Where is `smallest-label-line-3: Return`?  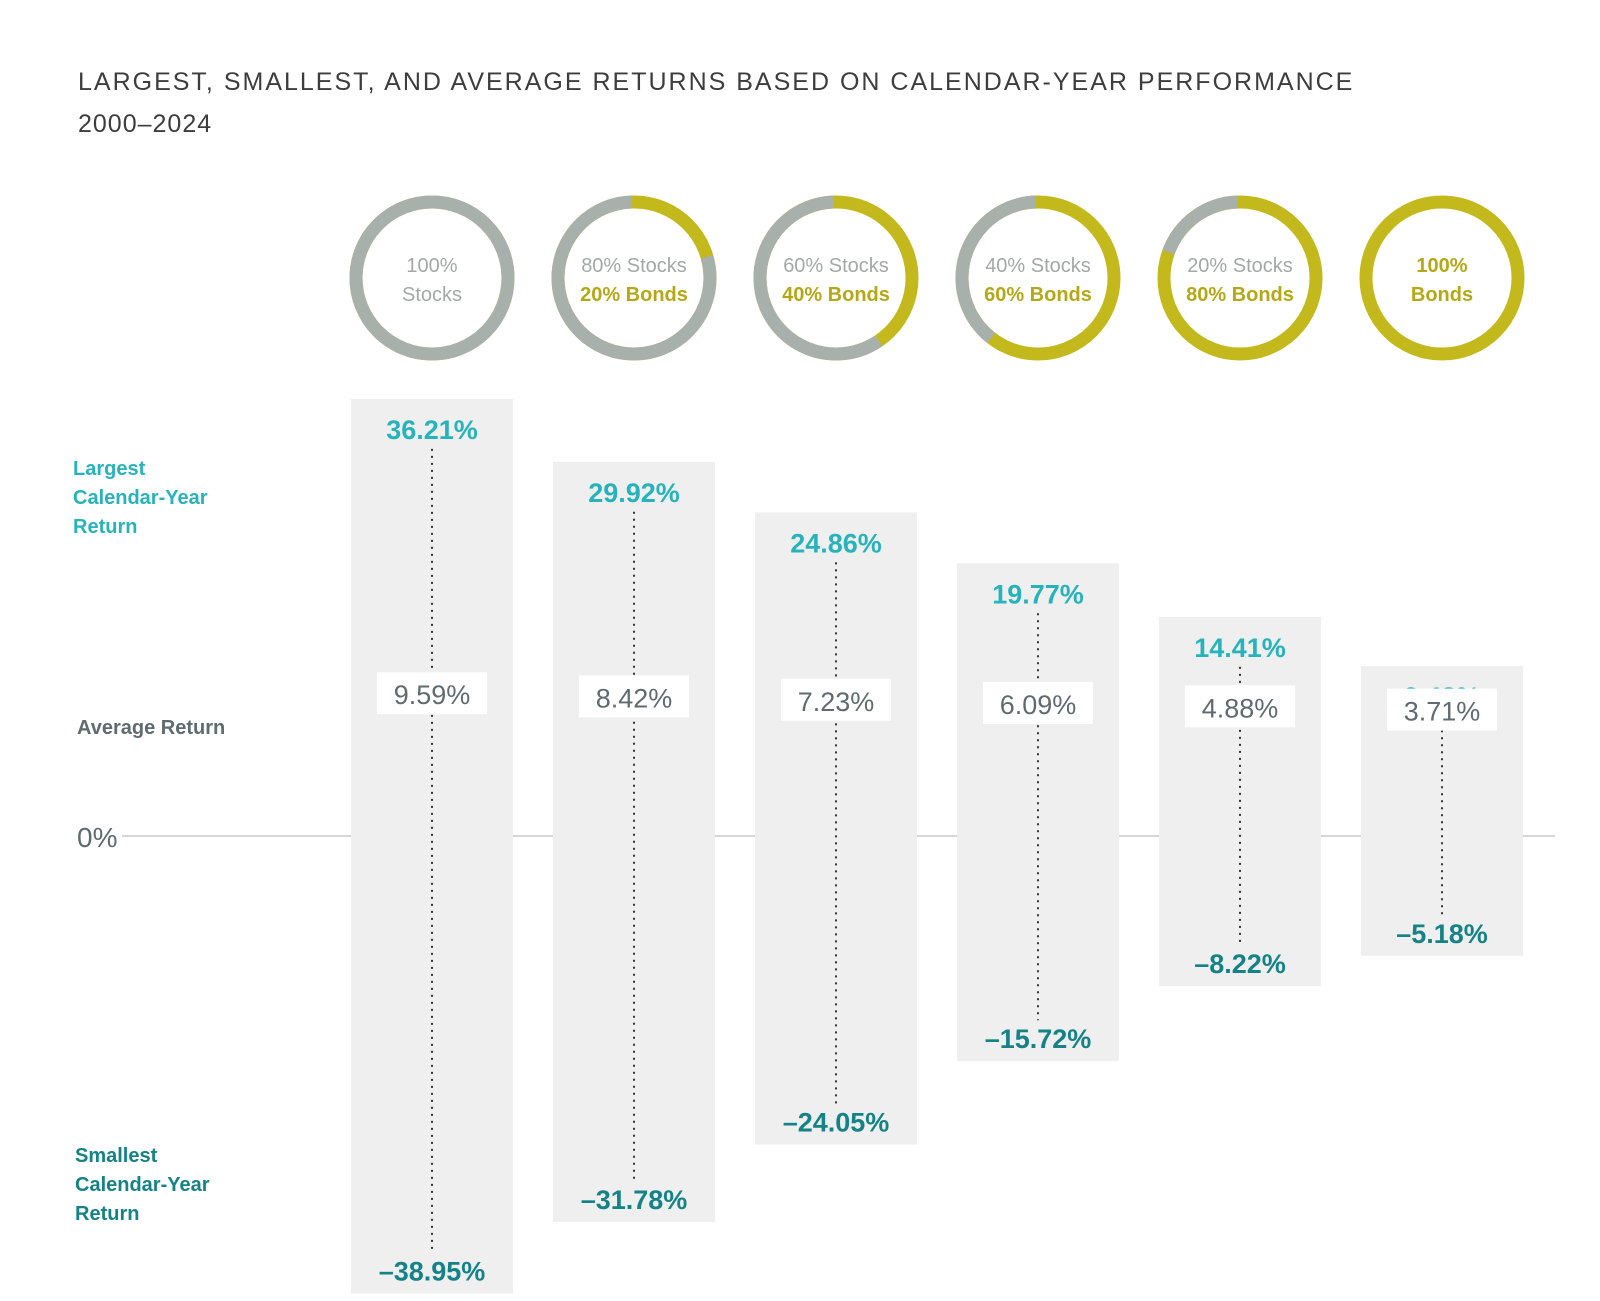 smallest-label-line-3: Return is located at coordinates (107, 1214).